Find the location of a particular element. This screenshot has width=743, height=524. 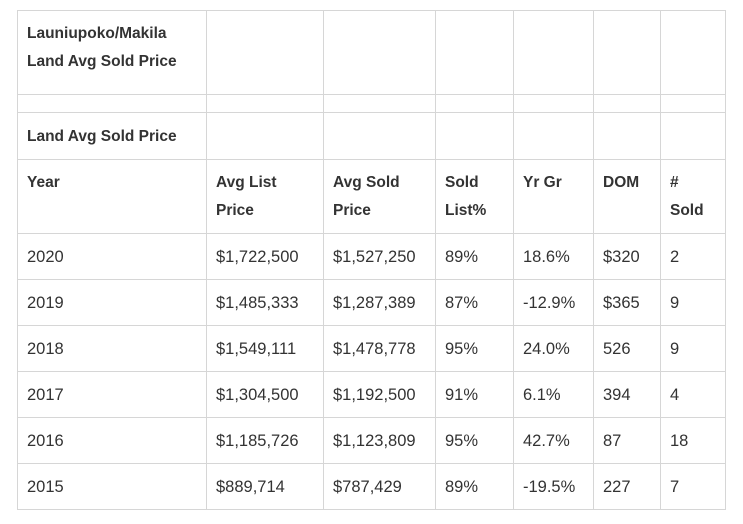

table-cell: $365 is located at coordinates (627, 302).